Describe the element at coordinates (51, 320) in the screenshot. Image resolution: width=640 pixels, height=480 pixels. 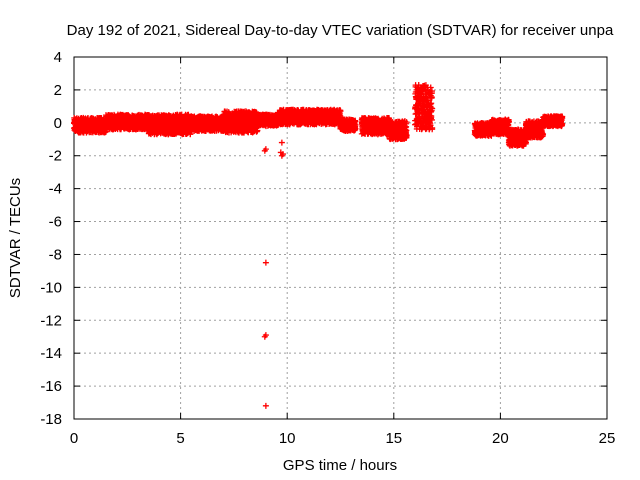
I see `y-tick-label: -12` at that location.